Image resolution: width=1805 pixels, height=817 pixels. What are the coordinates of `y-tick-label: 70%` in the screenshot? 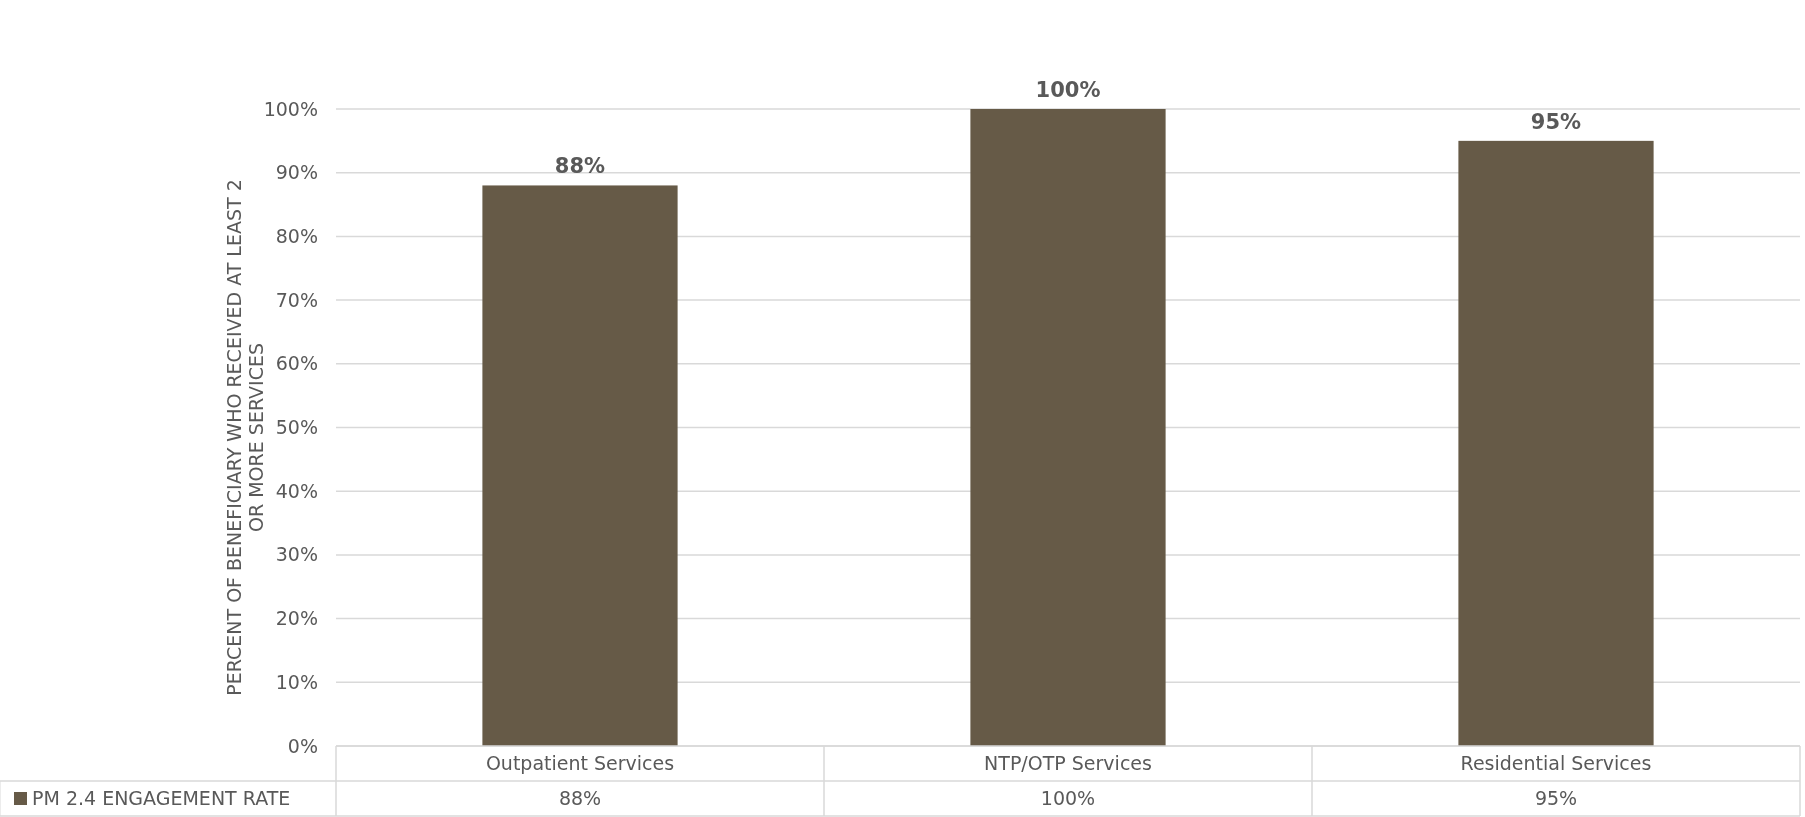 It's located at (296, 299).